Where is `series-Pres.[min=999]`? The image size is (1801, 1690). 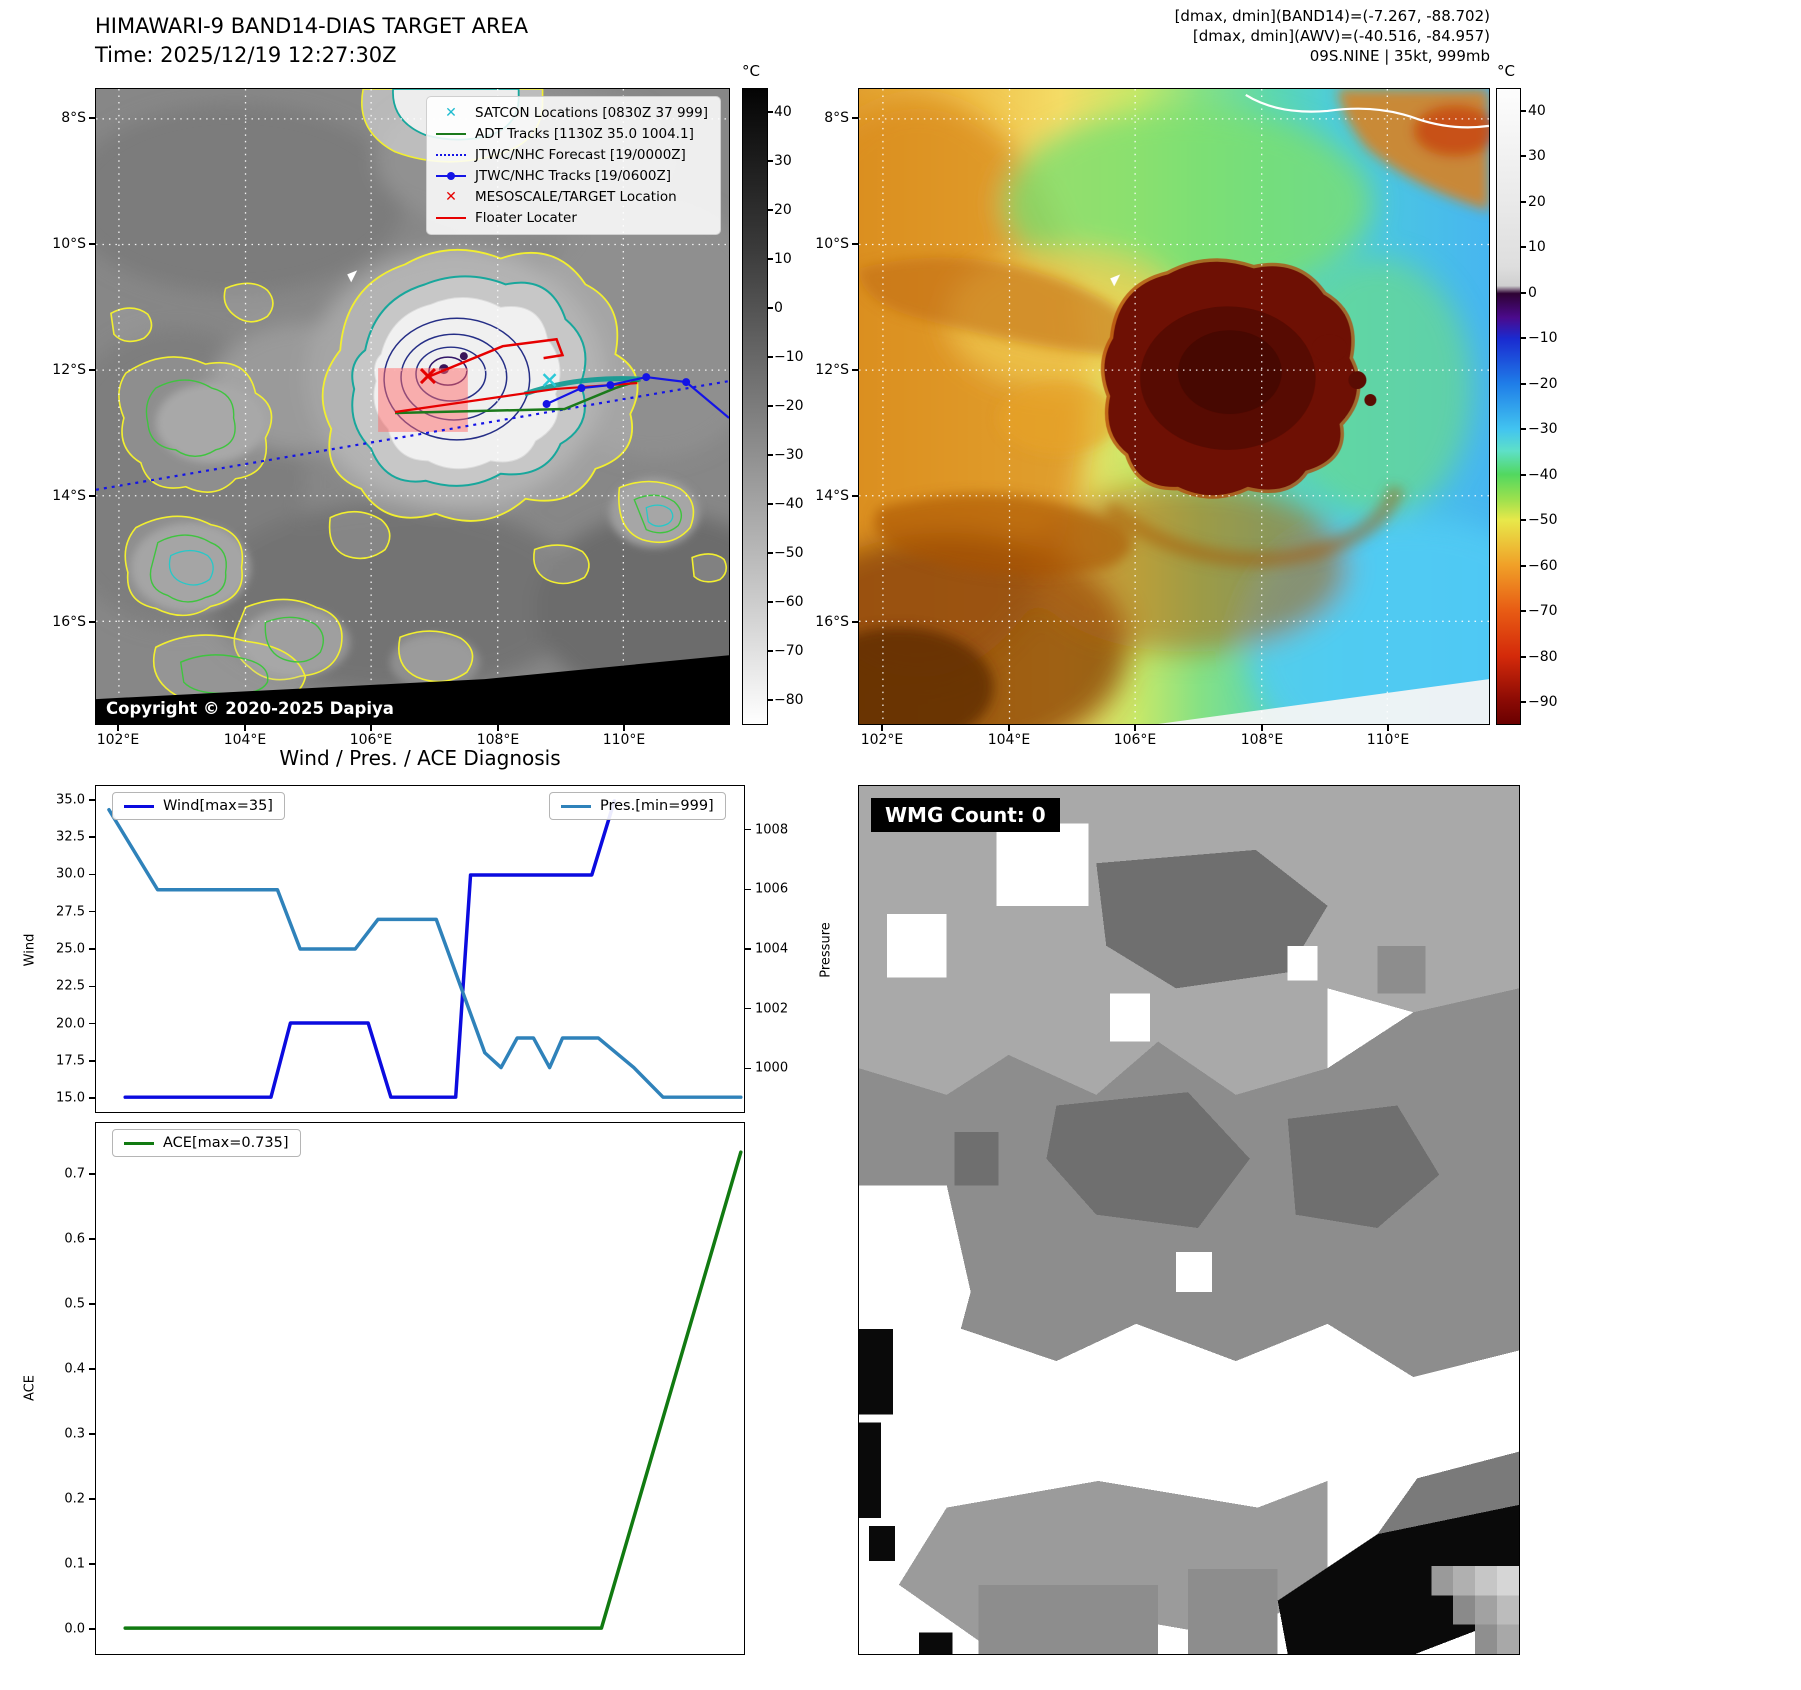
series-Pres.[min=999] is located at coordinates (425, 953).